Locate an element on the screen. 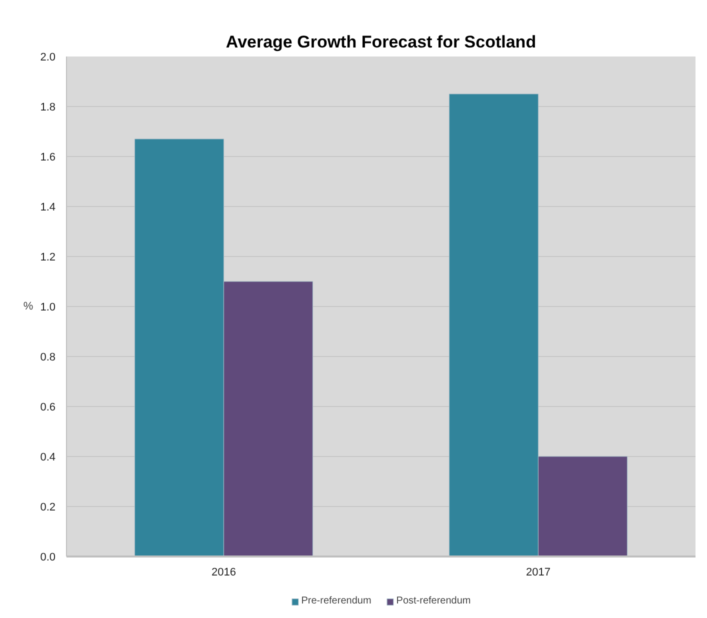 The width and height of the screenshot is (707, 618). chart-title: Average Growth Forecast for Scotland is located at coordinates (381, 42).